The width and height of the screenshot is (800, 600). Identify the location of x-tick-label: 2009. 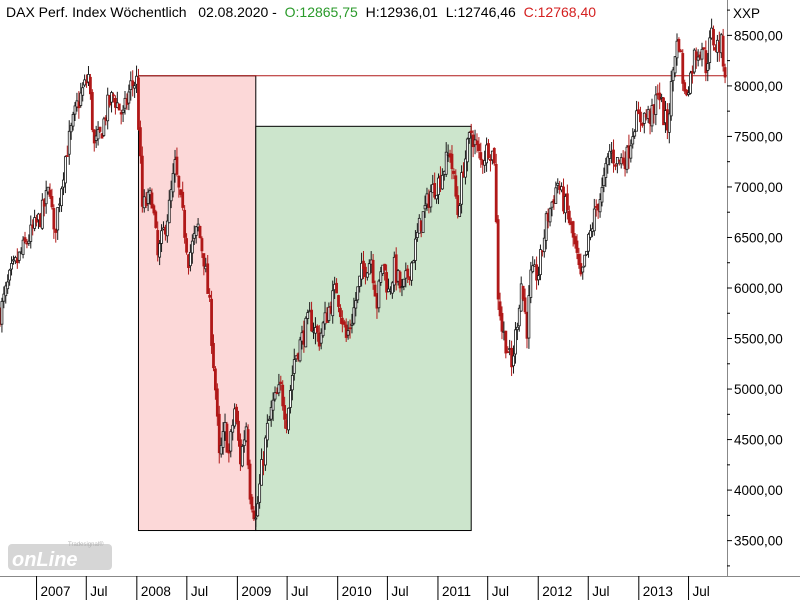
(256, 591).